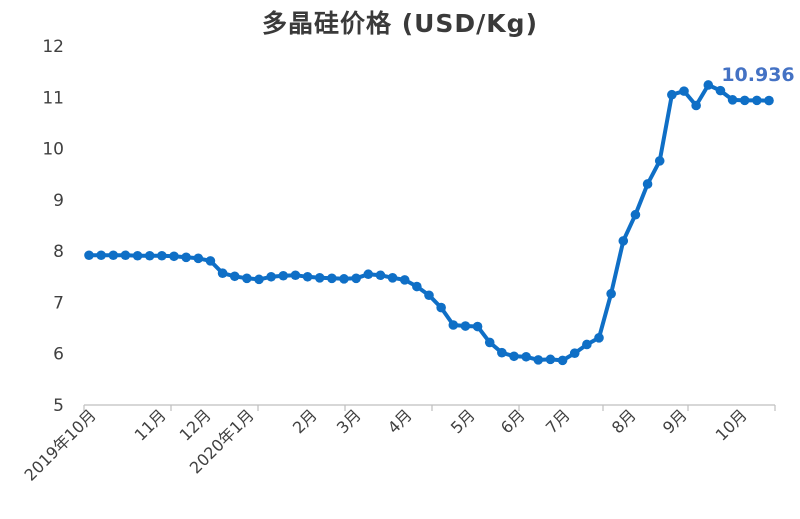  Describe the element at coordinates (195, 424) in the screenshot. I see `x-tick-label: 12月` at that location.